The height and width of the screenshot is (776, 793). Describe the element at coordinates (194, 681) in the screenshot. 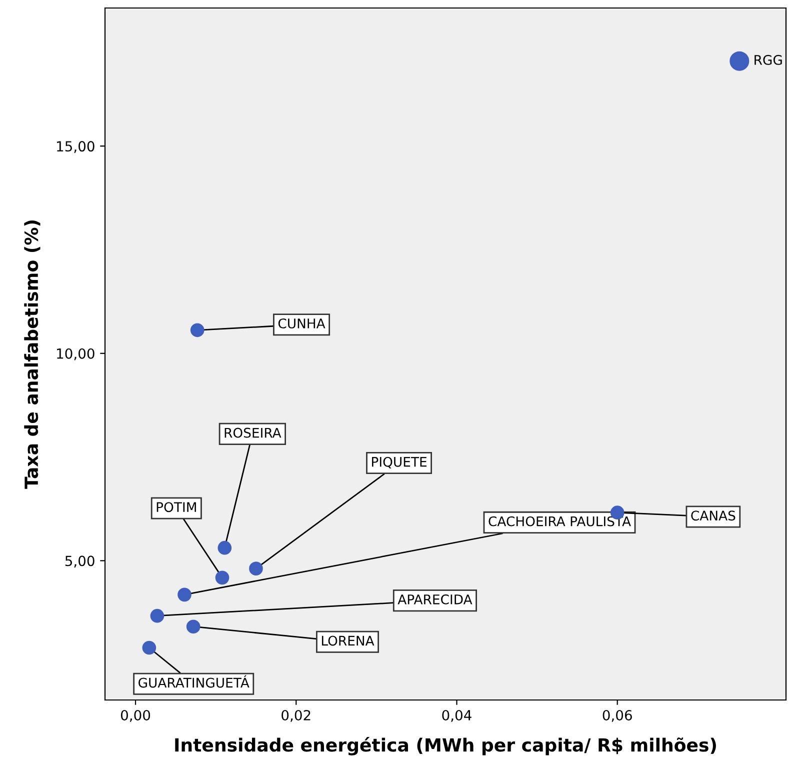

I see `annotation: GUARATINGUETÁ` at that location.